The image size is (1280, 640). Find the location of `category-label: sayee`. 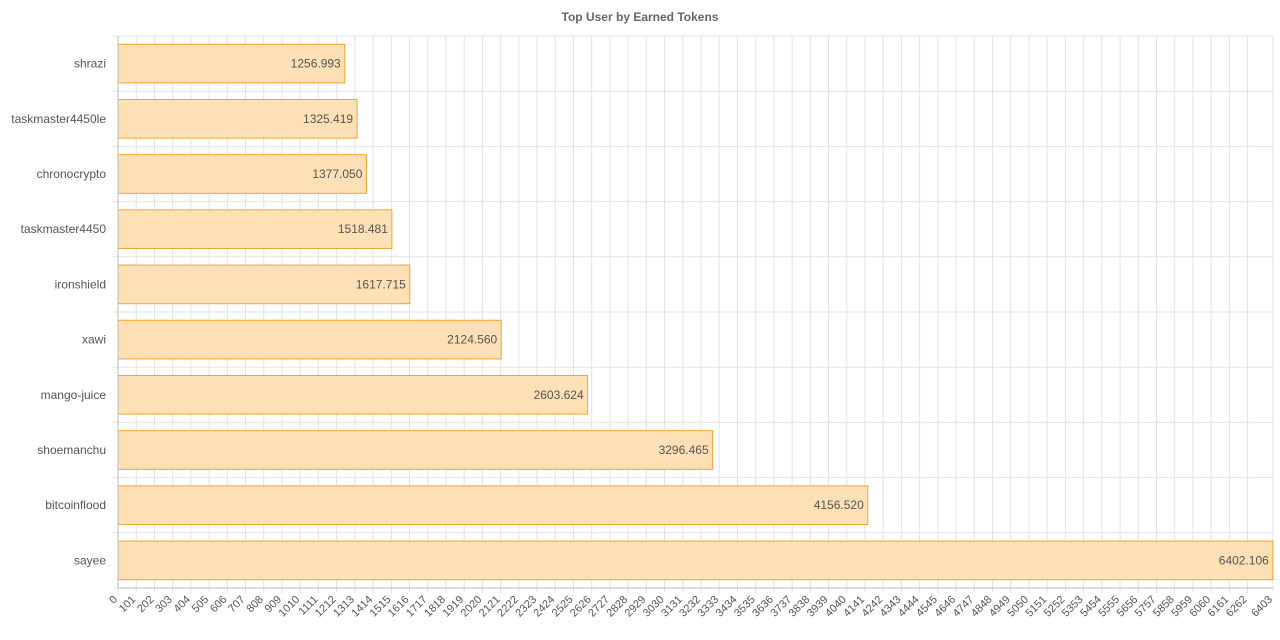

category-label: sayee is located at coordinates (90, 560).